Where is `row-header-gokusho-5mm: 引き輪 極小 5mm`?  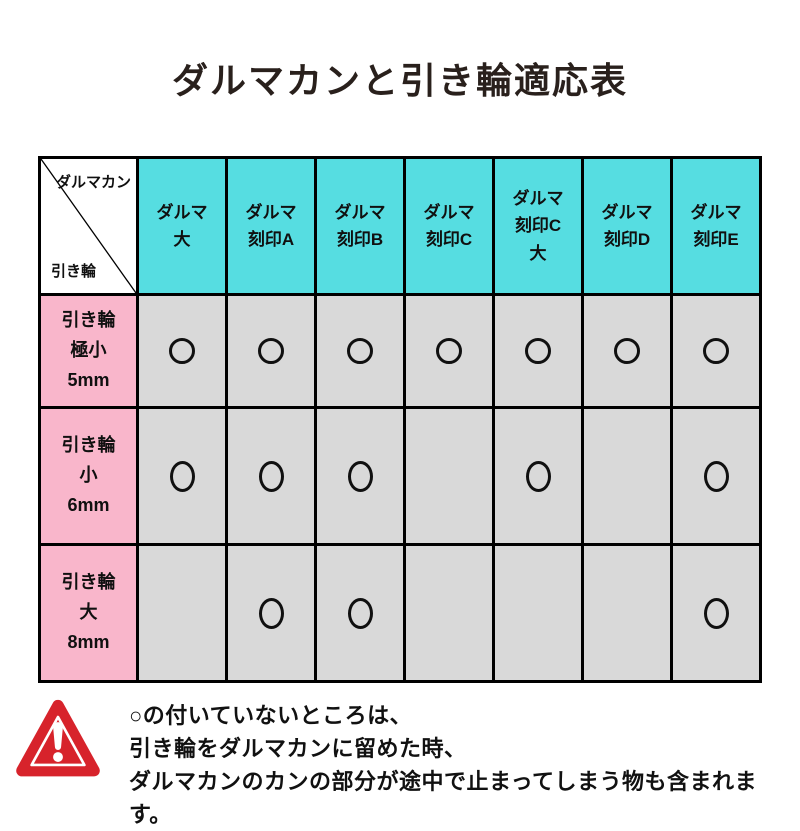
row-header-gokusho-5mm: 引き輪 極小 5mm is located at coordinates (88, 351).